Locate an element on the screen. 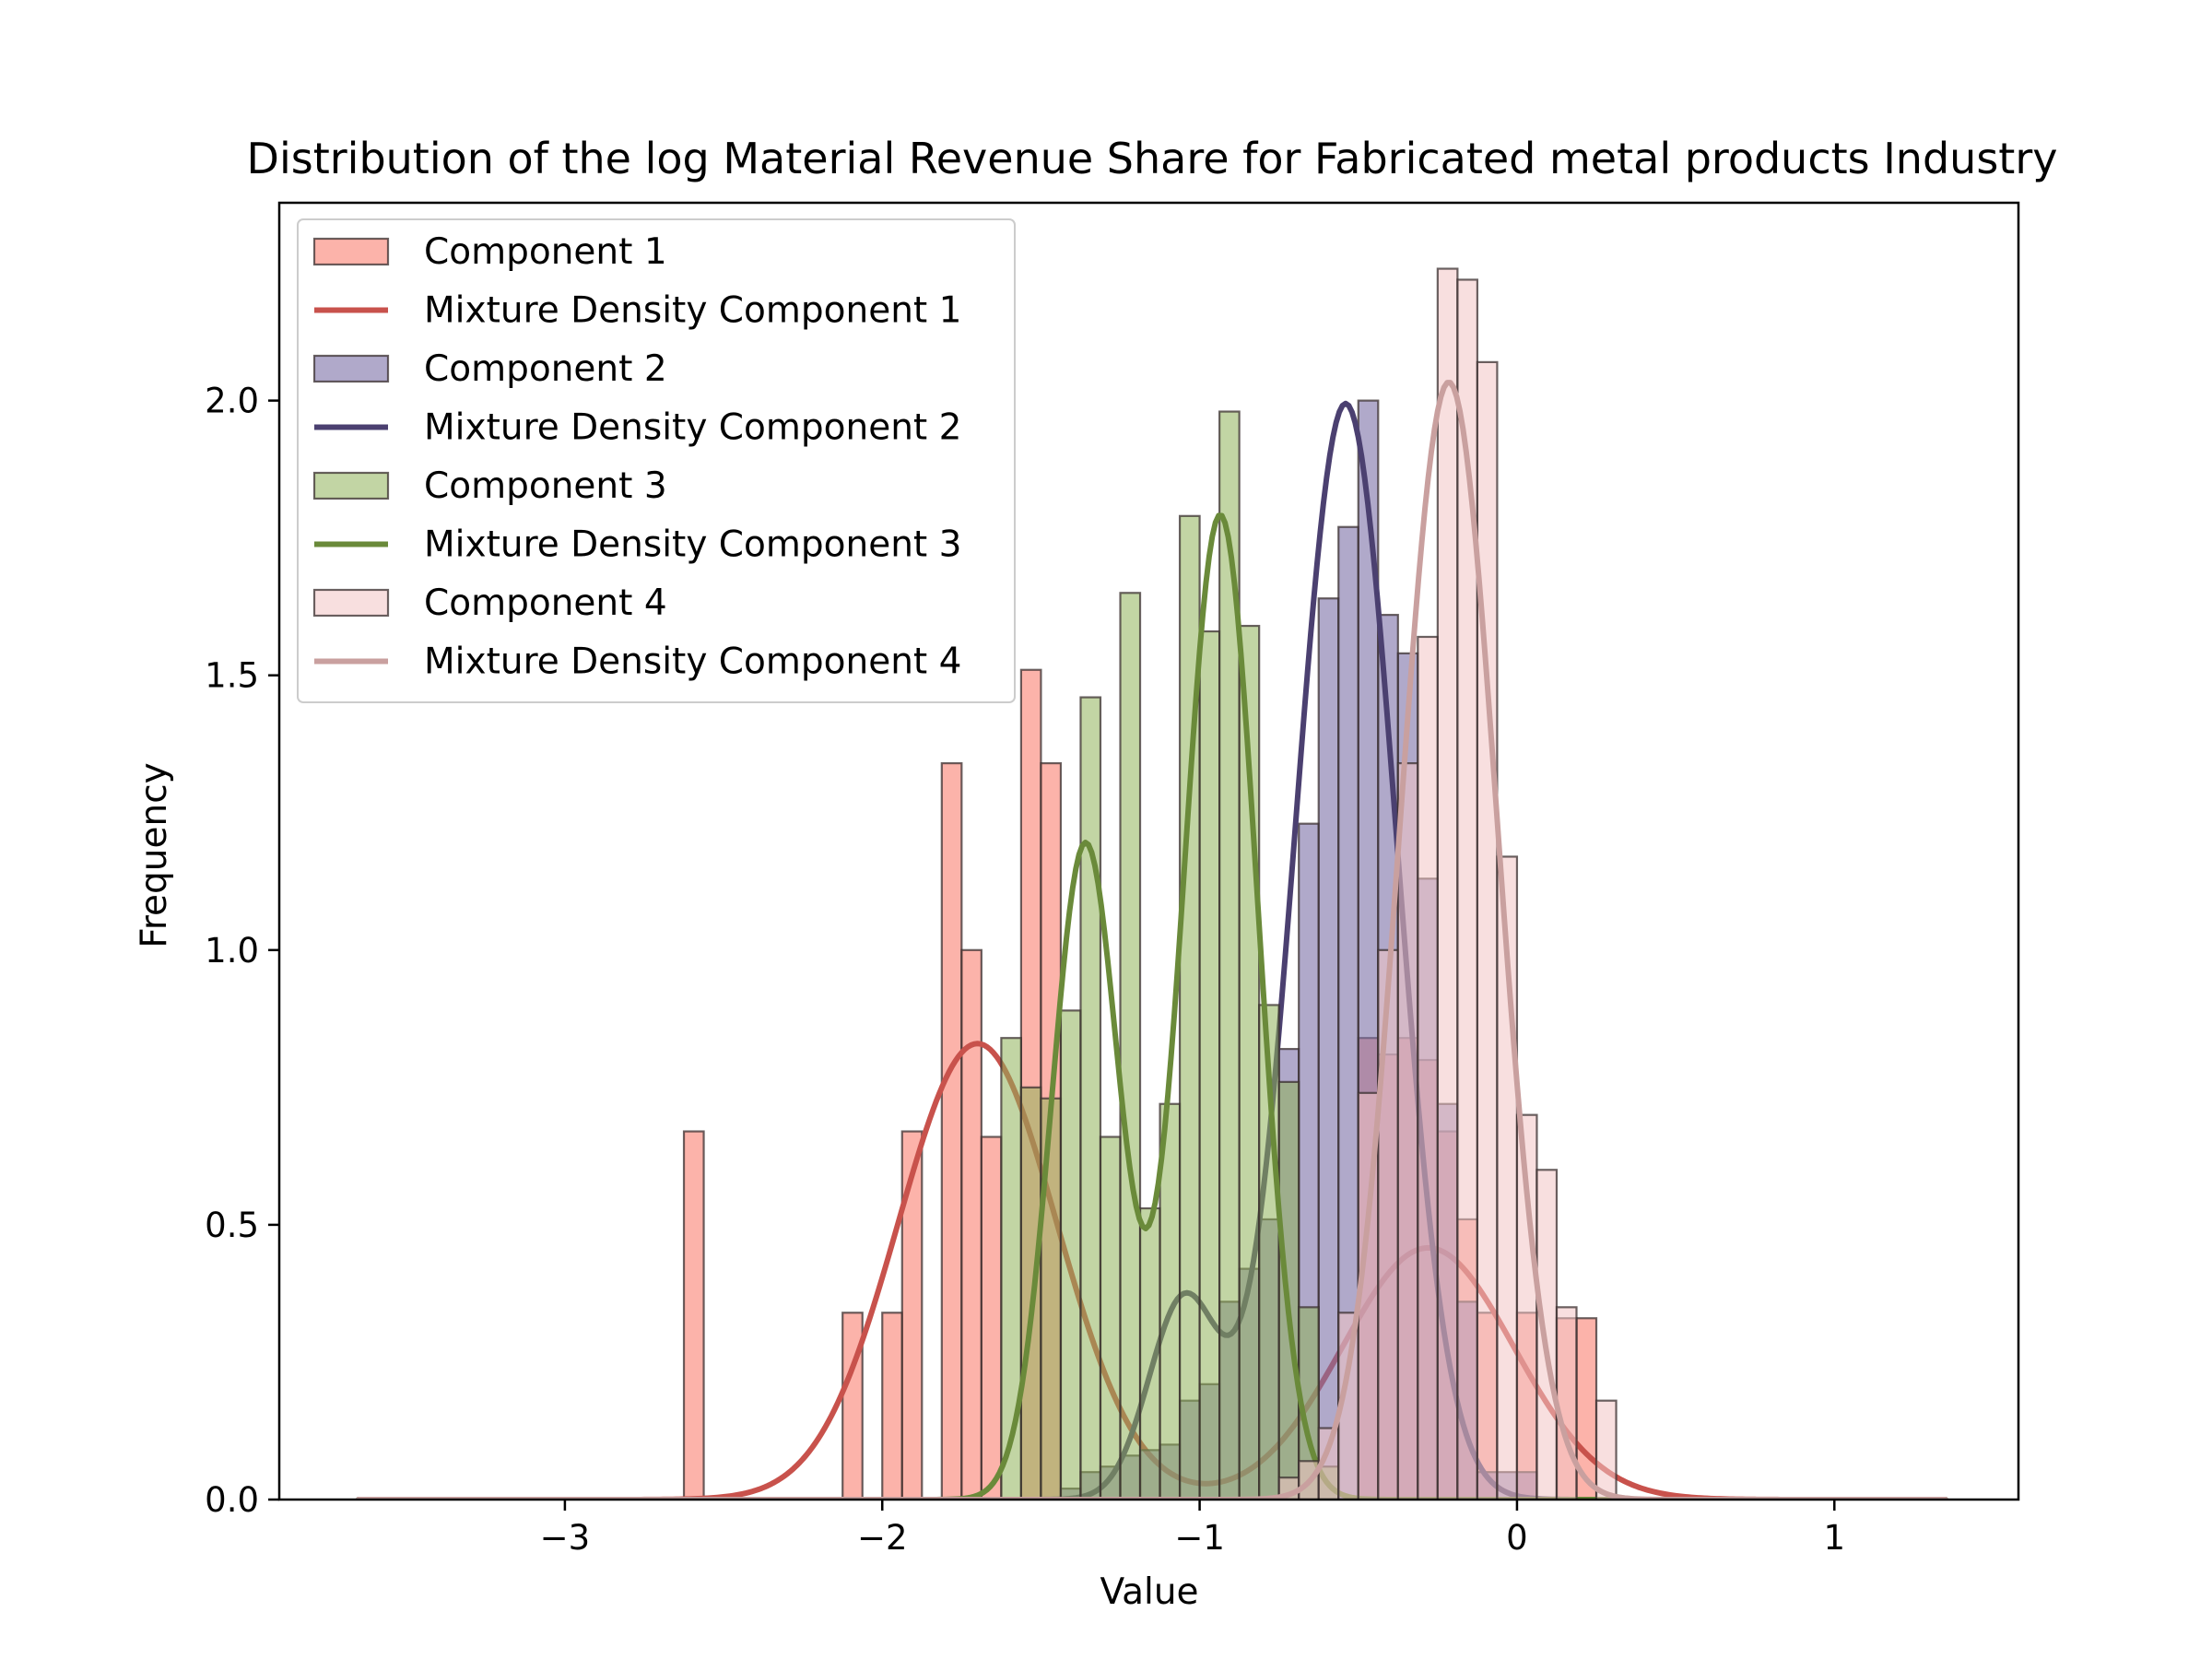 The image size is (2212, 1659). y-tick-label: 1.0 is located at coordinates (232, 951).